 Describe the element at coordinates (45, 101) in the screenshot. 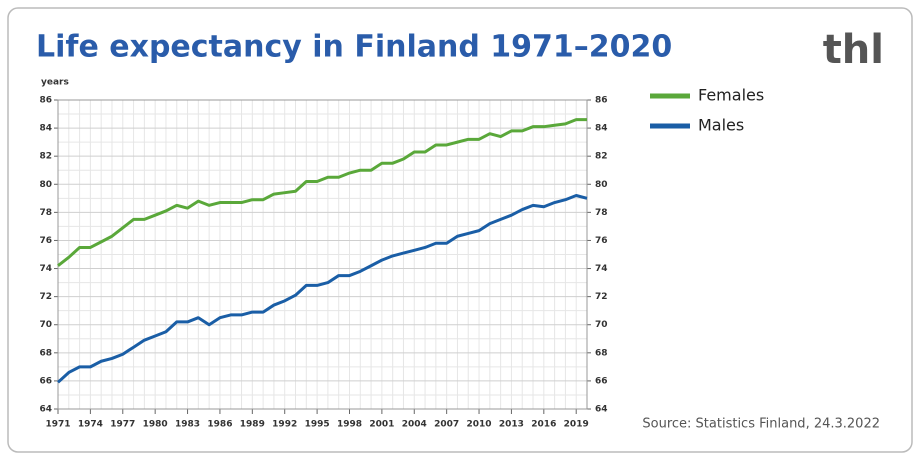

I see `y-tick-label: 86` at that location.